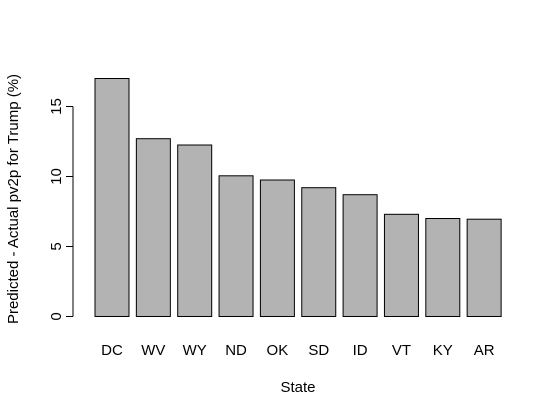 This screenshot has width=559, height=417. I want to click on bar-dc, so click(112, 197).